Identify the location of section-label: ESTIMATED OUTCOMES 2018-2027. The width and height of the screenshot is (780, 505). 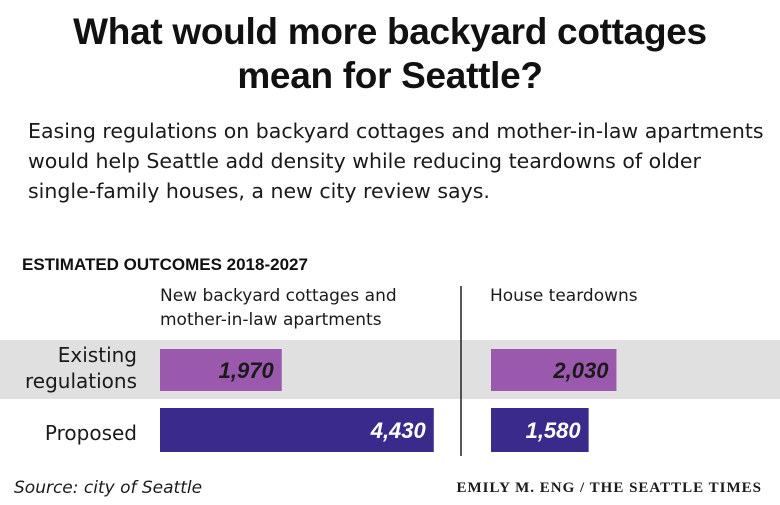
(165, 264).